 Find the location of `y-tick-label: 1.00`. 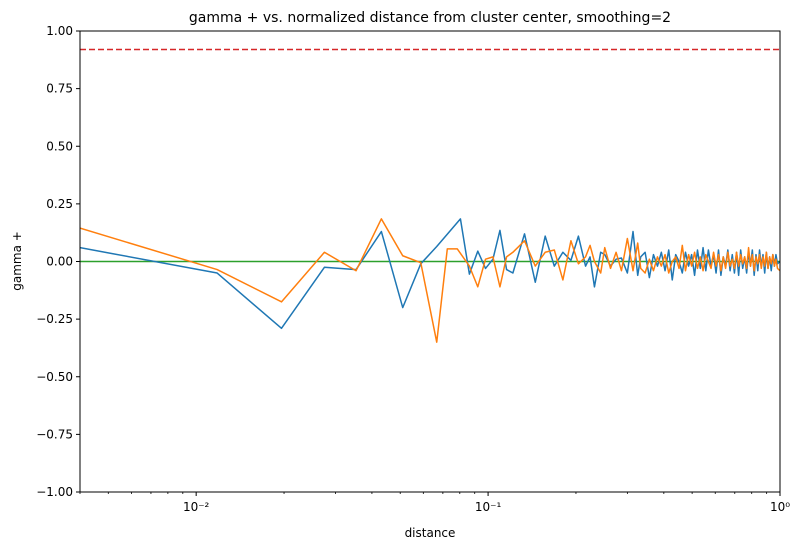

y-tick-label: 1.00 is located at coordinates (59, 31).